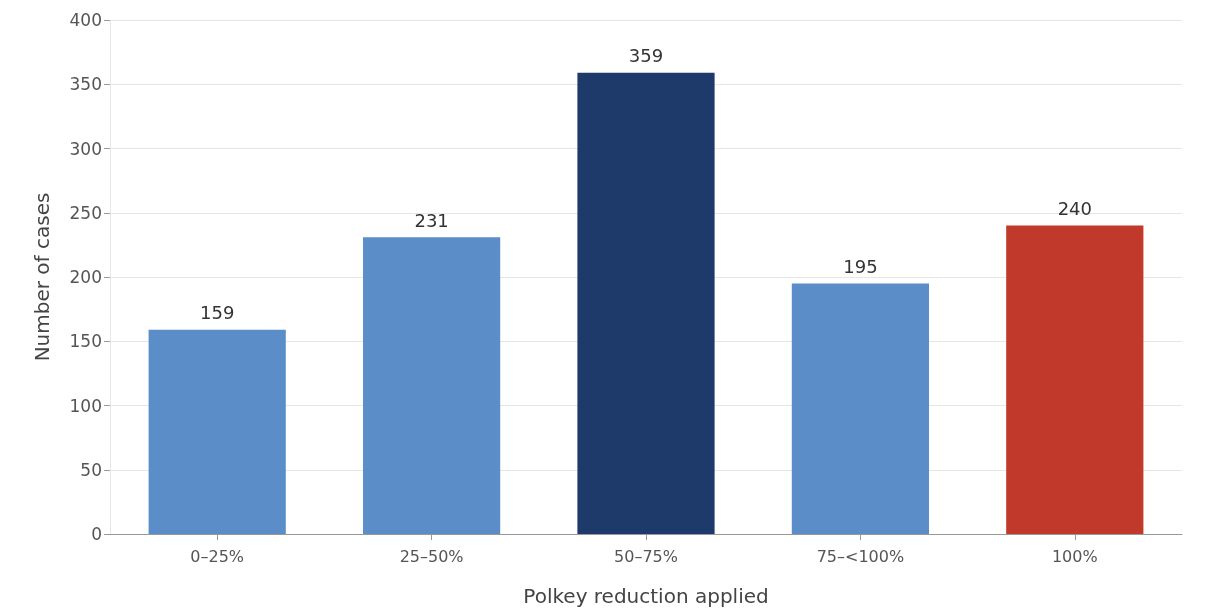  I want to click on data-label: 195, so click(860, 266).